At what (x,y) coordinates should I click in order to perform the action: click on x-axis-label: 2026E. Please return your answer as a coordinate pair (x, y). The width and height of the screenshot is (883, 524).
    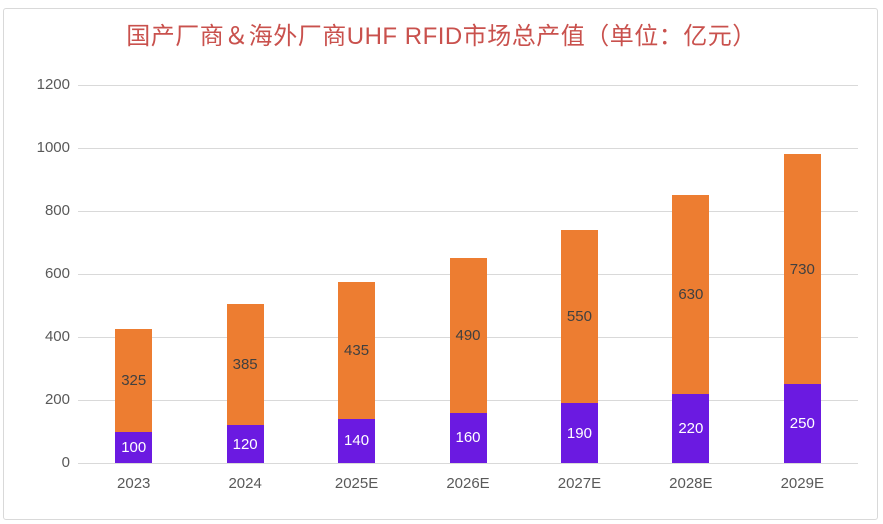
    Looking at the image, I should click on (468, 483).